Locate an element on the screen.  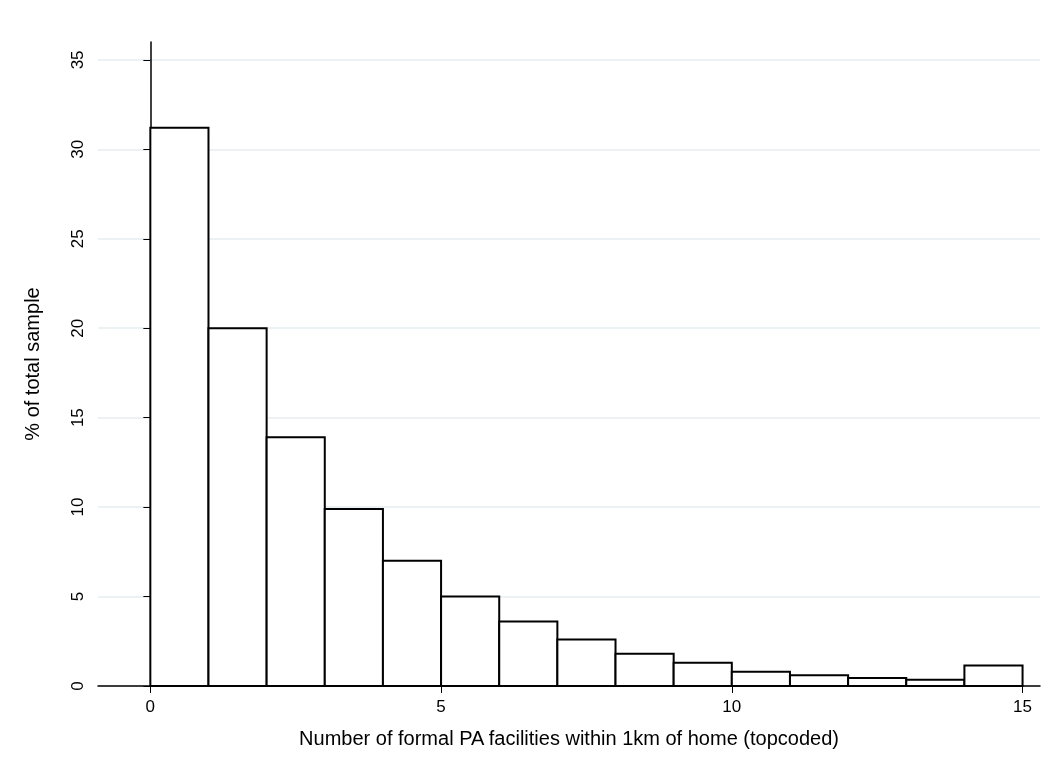
x-tick-label: 5 is located at coordinates (441, 706).